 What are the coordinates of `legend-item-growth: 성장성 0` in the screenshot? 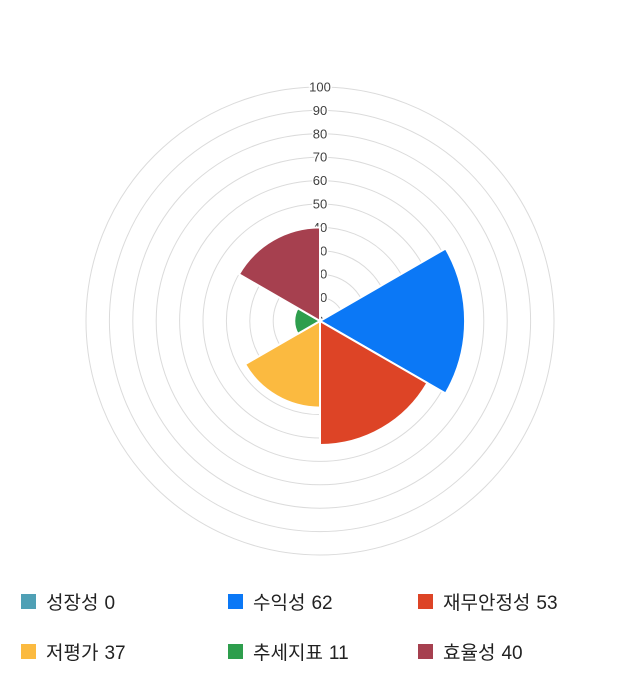 It's located at (68, 601).